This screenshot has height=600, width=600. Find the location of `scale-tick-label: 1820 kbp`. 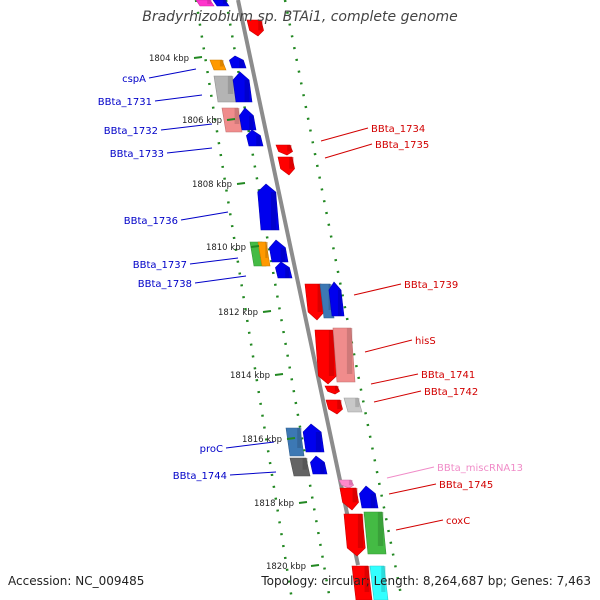

scale-tick-label: 1820 kbp is located at coordinates (286, 567).